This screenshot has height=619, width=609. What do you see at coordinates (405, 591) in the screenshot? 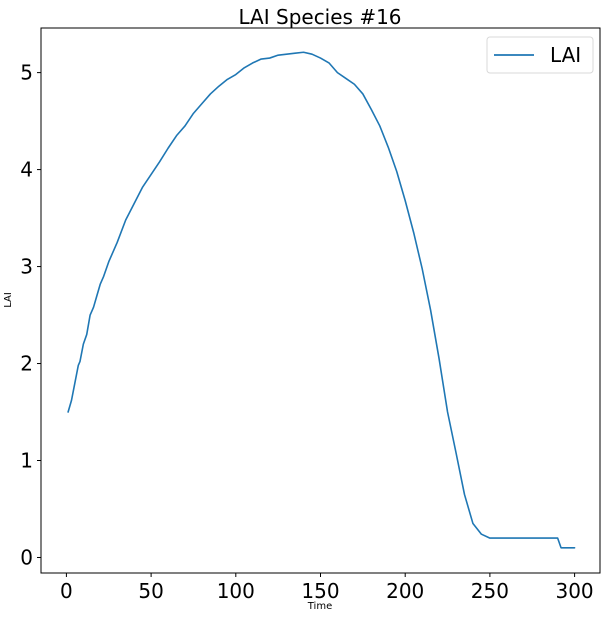
I see `x-tick-label: 200` at bounding box center [405, 591].